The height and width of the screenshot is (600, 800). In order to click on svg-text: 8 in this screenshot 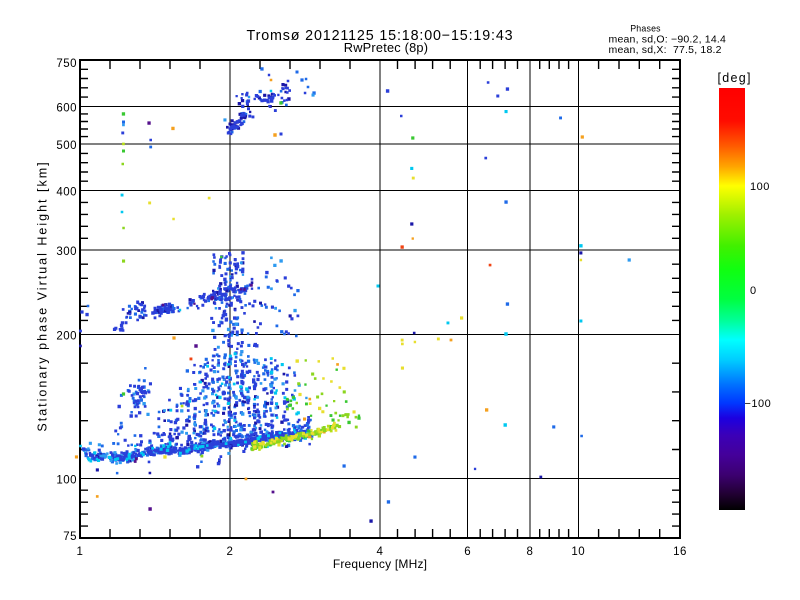, I will do `click(530, 552)`.